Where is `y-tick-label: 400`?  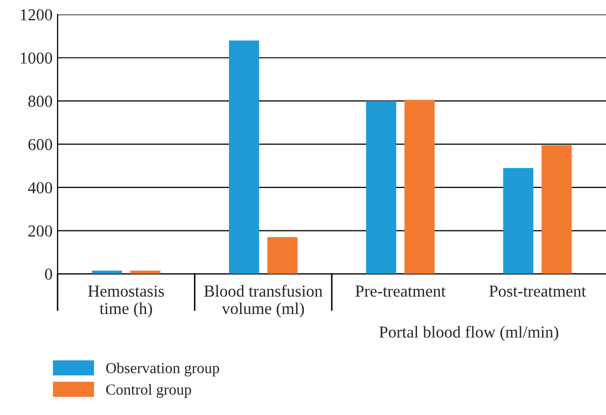 y-tick-label: 400 is located at coordinates (40, 188).